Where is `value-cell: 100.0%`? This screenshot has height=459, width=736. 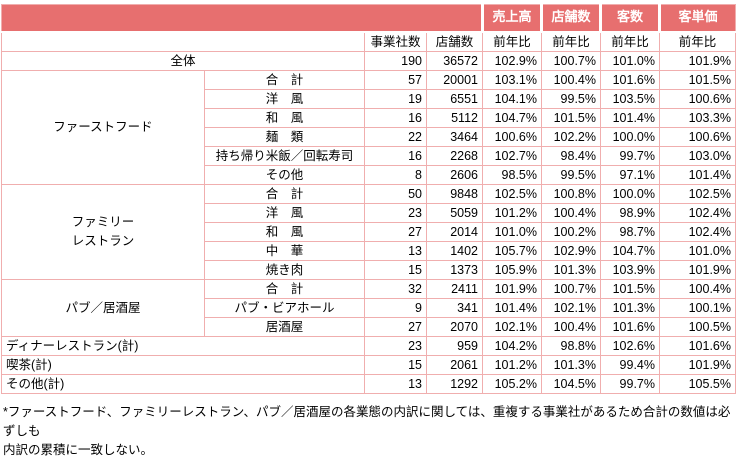
value-cell: 100.0% is located at coordinates (630, 137).